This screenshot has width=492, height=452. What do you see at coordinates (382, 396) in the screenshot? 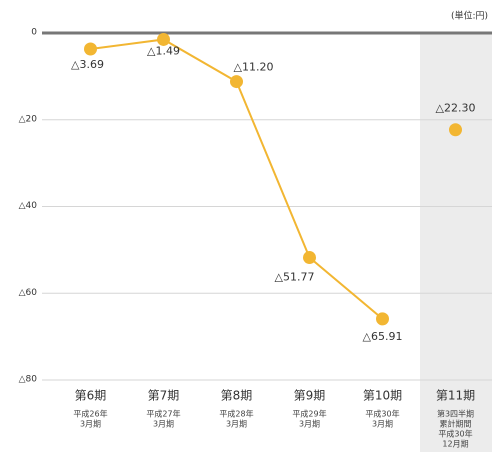
I see `x-tick-label: 第10期` at bounding box center [382, 396].